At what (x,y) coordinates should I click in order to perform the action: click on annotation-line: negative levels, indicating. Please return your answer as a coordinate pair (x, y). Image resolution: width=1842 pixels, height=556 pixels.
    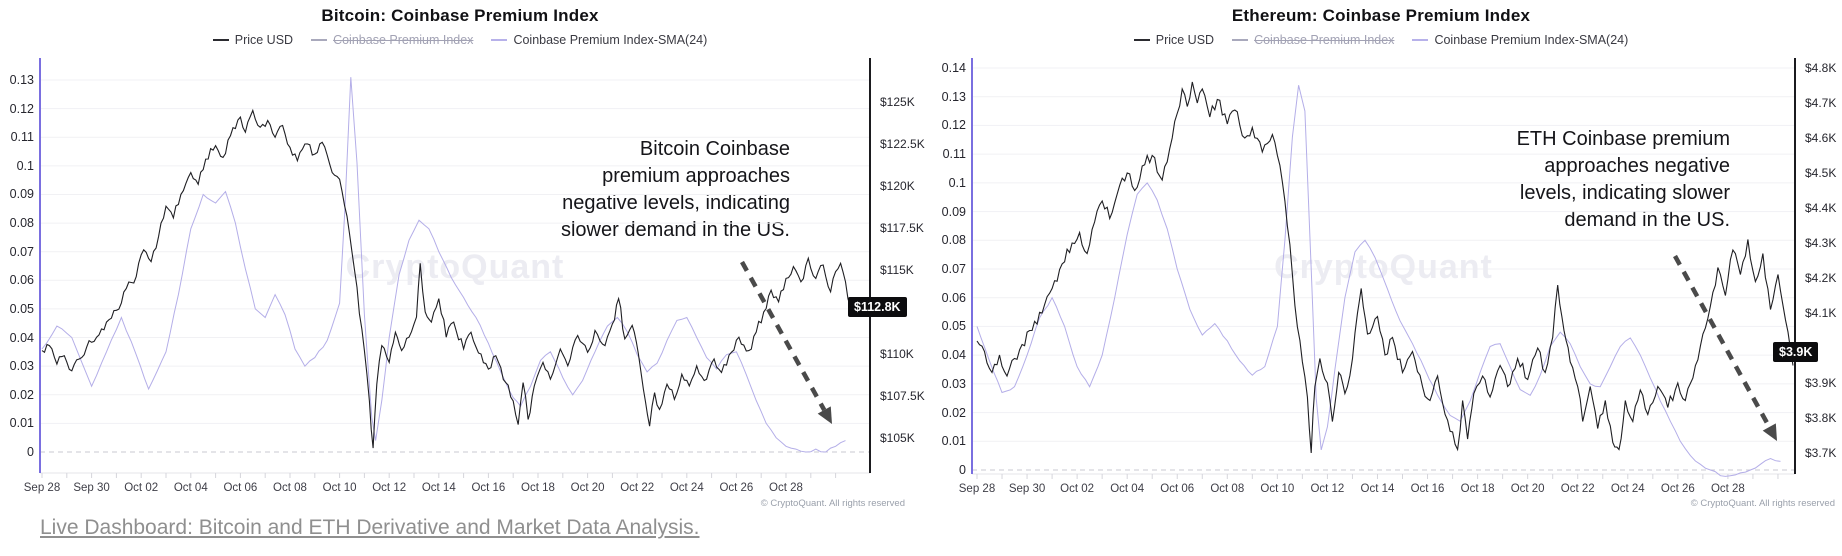
    Looking at the image, I should click on (676, 203).